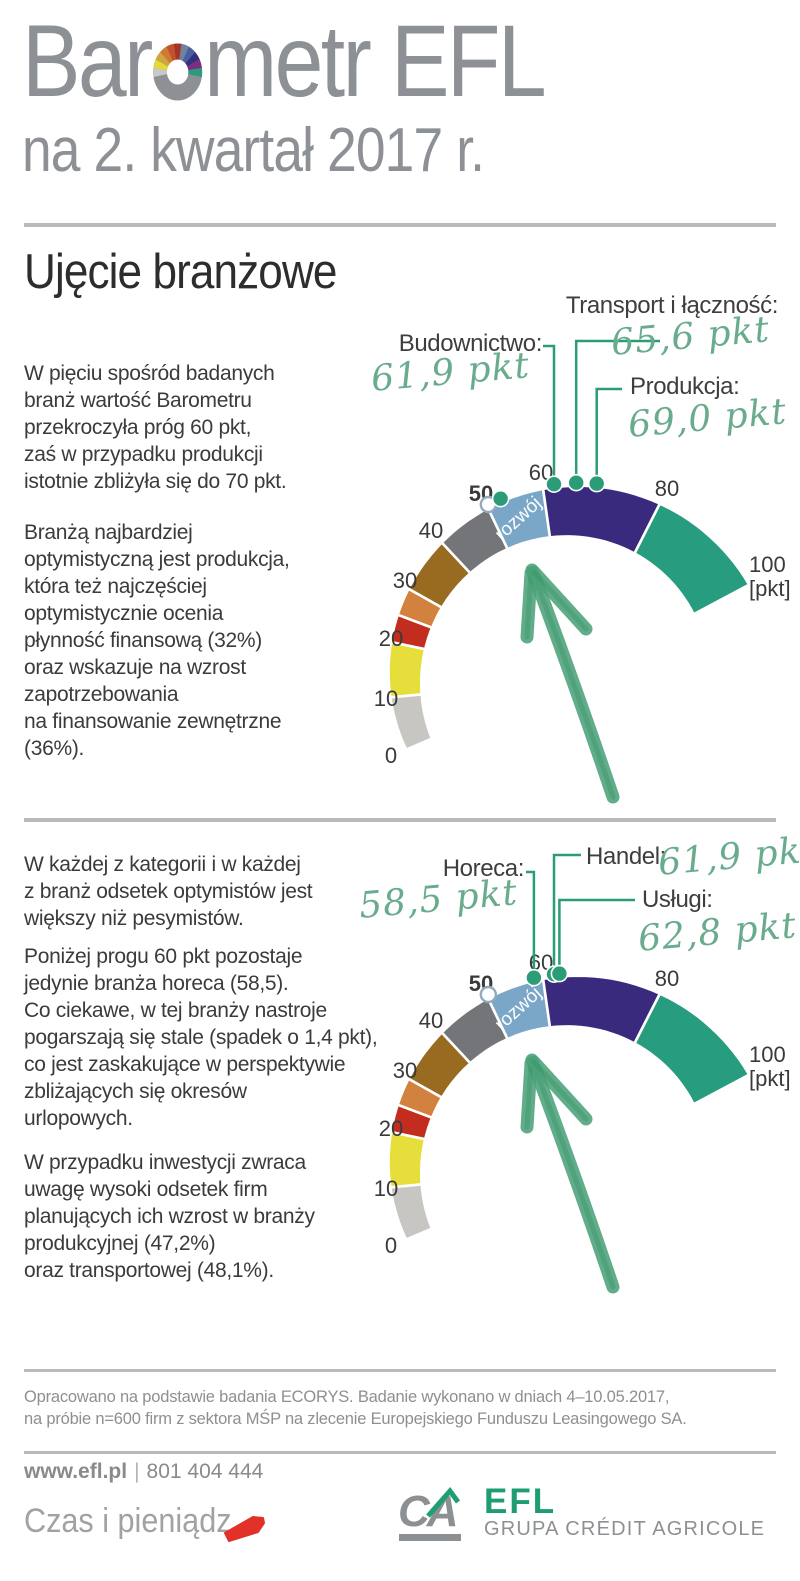 This screenshot has height=1581, width=800. Describe the element at coordinates (677, 899) in the screenshot. I see `sector-label-uslugi: Usługi:` at that location.